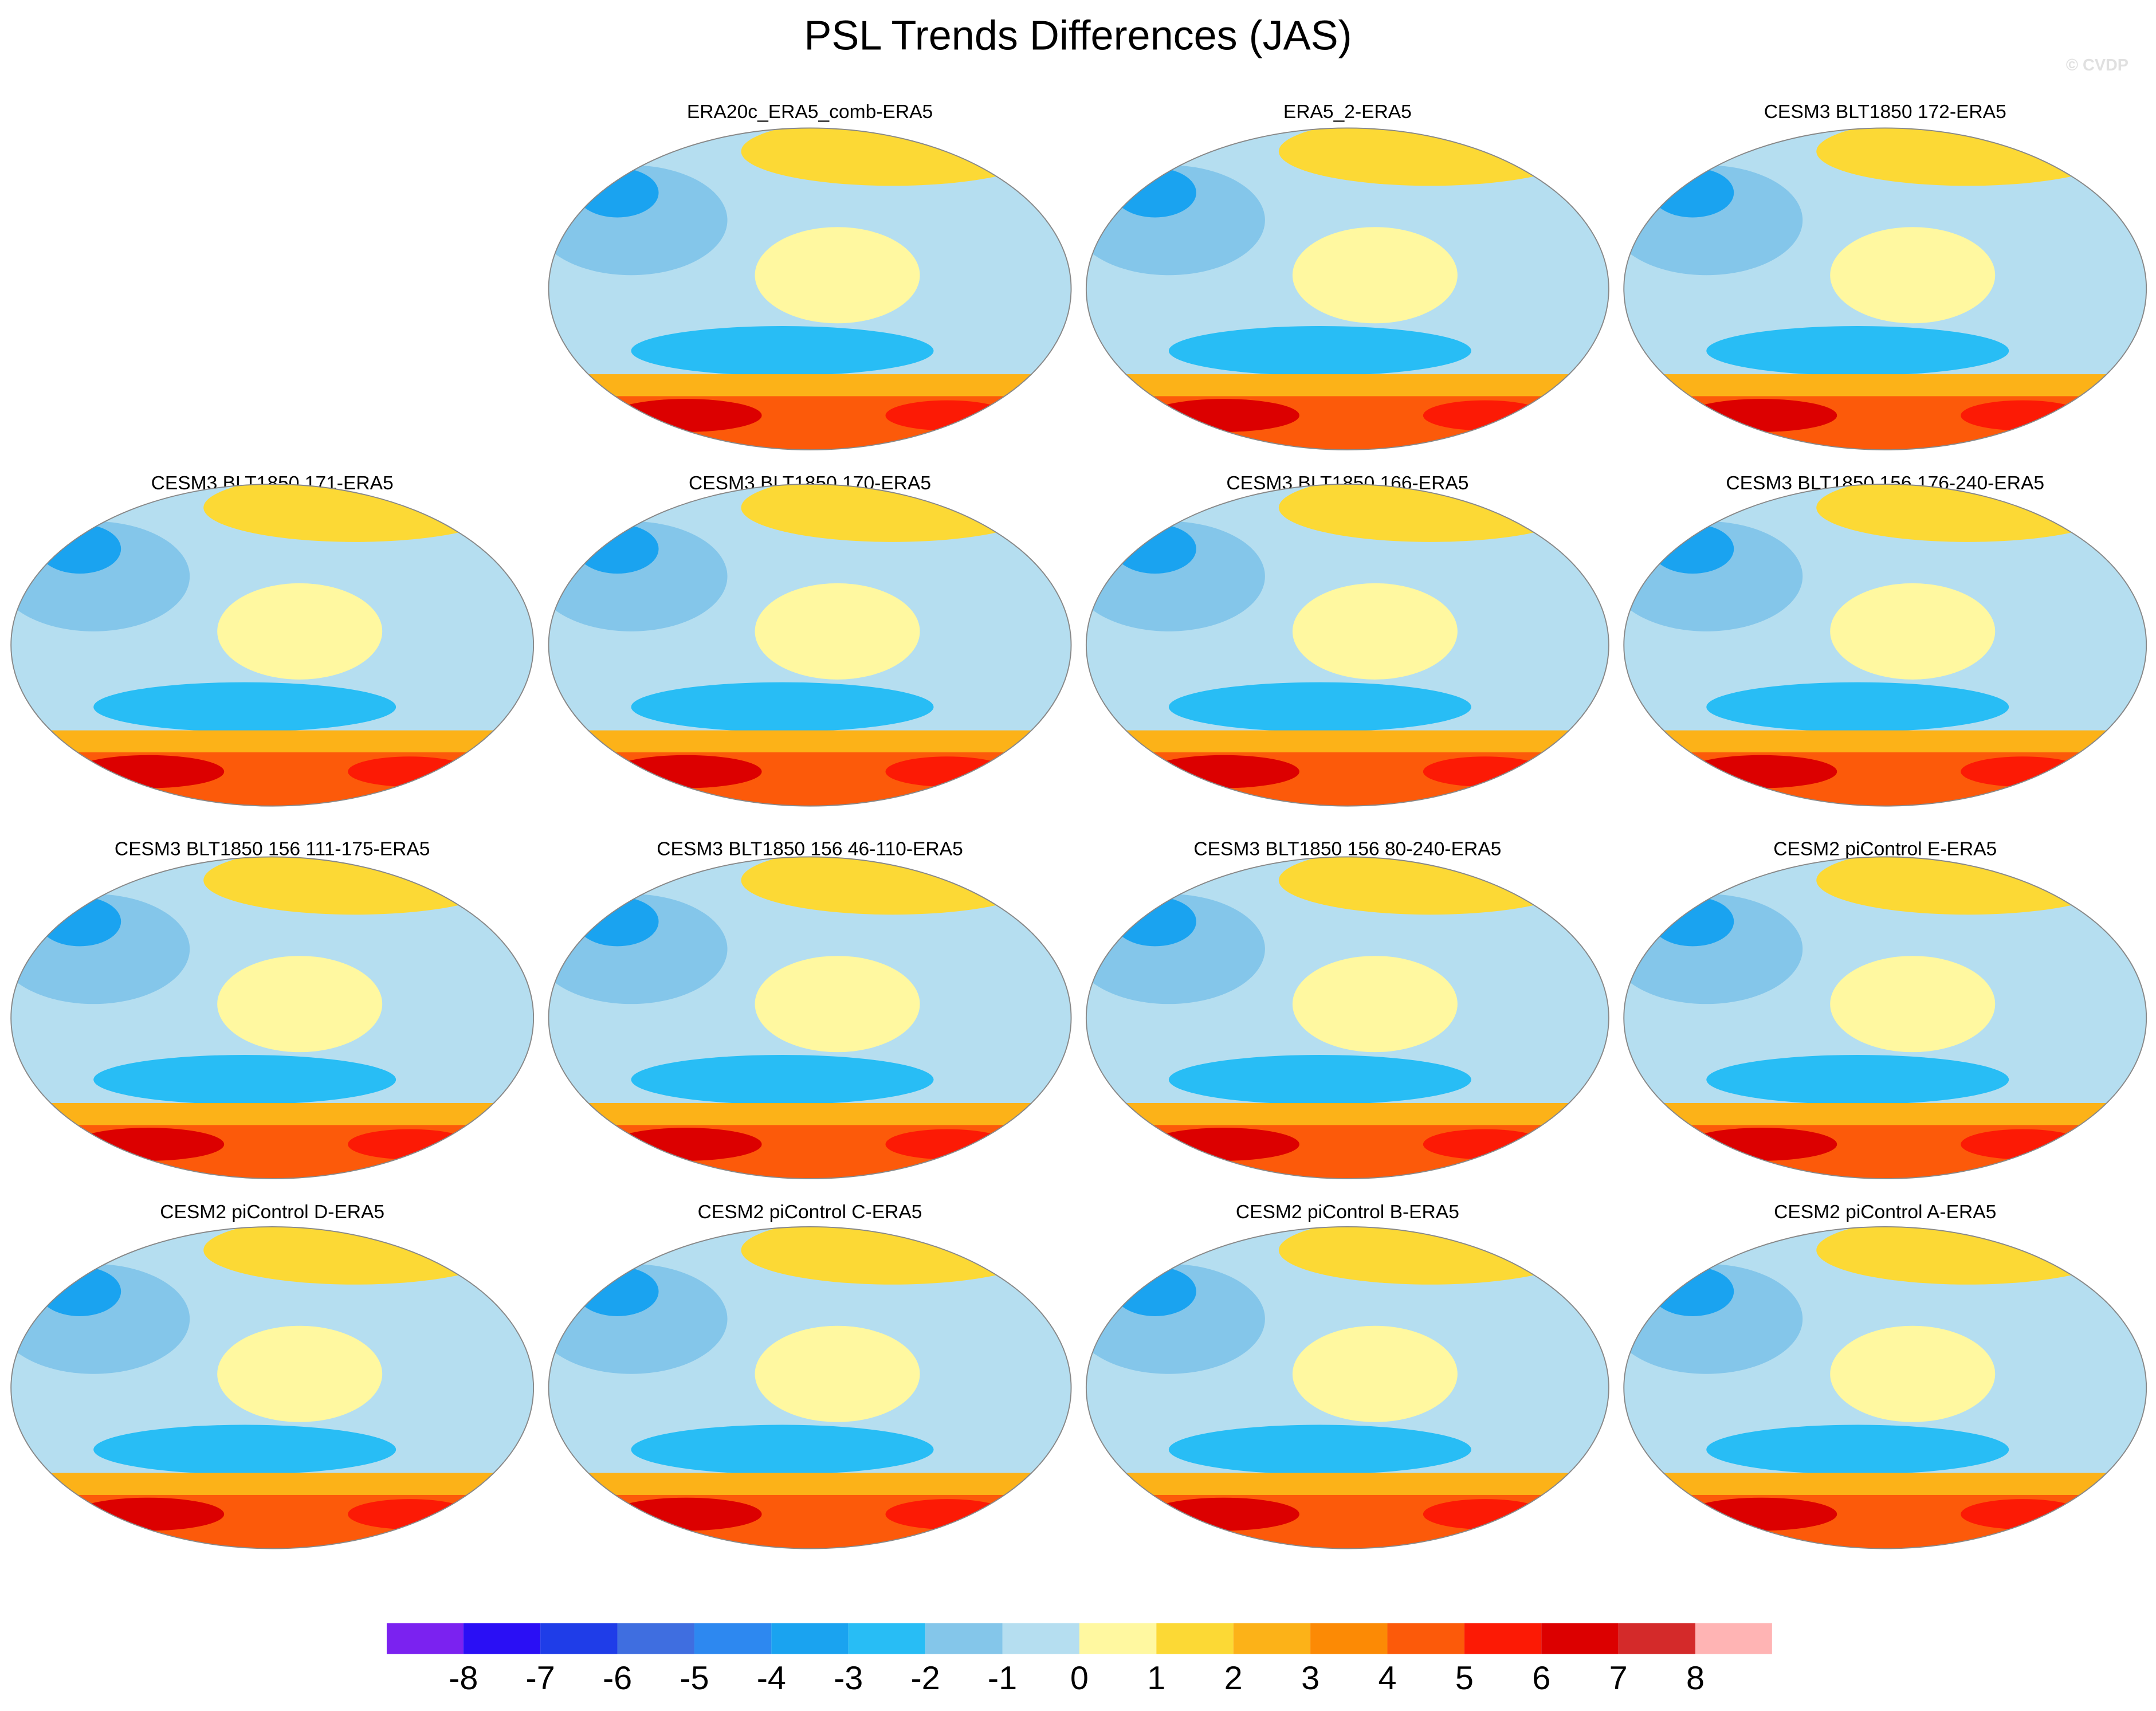 The width and height of the screenshot is (2156, 1711). I want to click on colorbar-frame, so click(1079, 1638).